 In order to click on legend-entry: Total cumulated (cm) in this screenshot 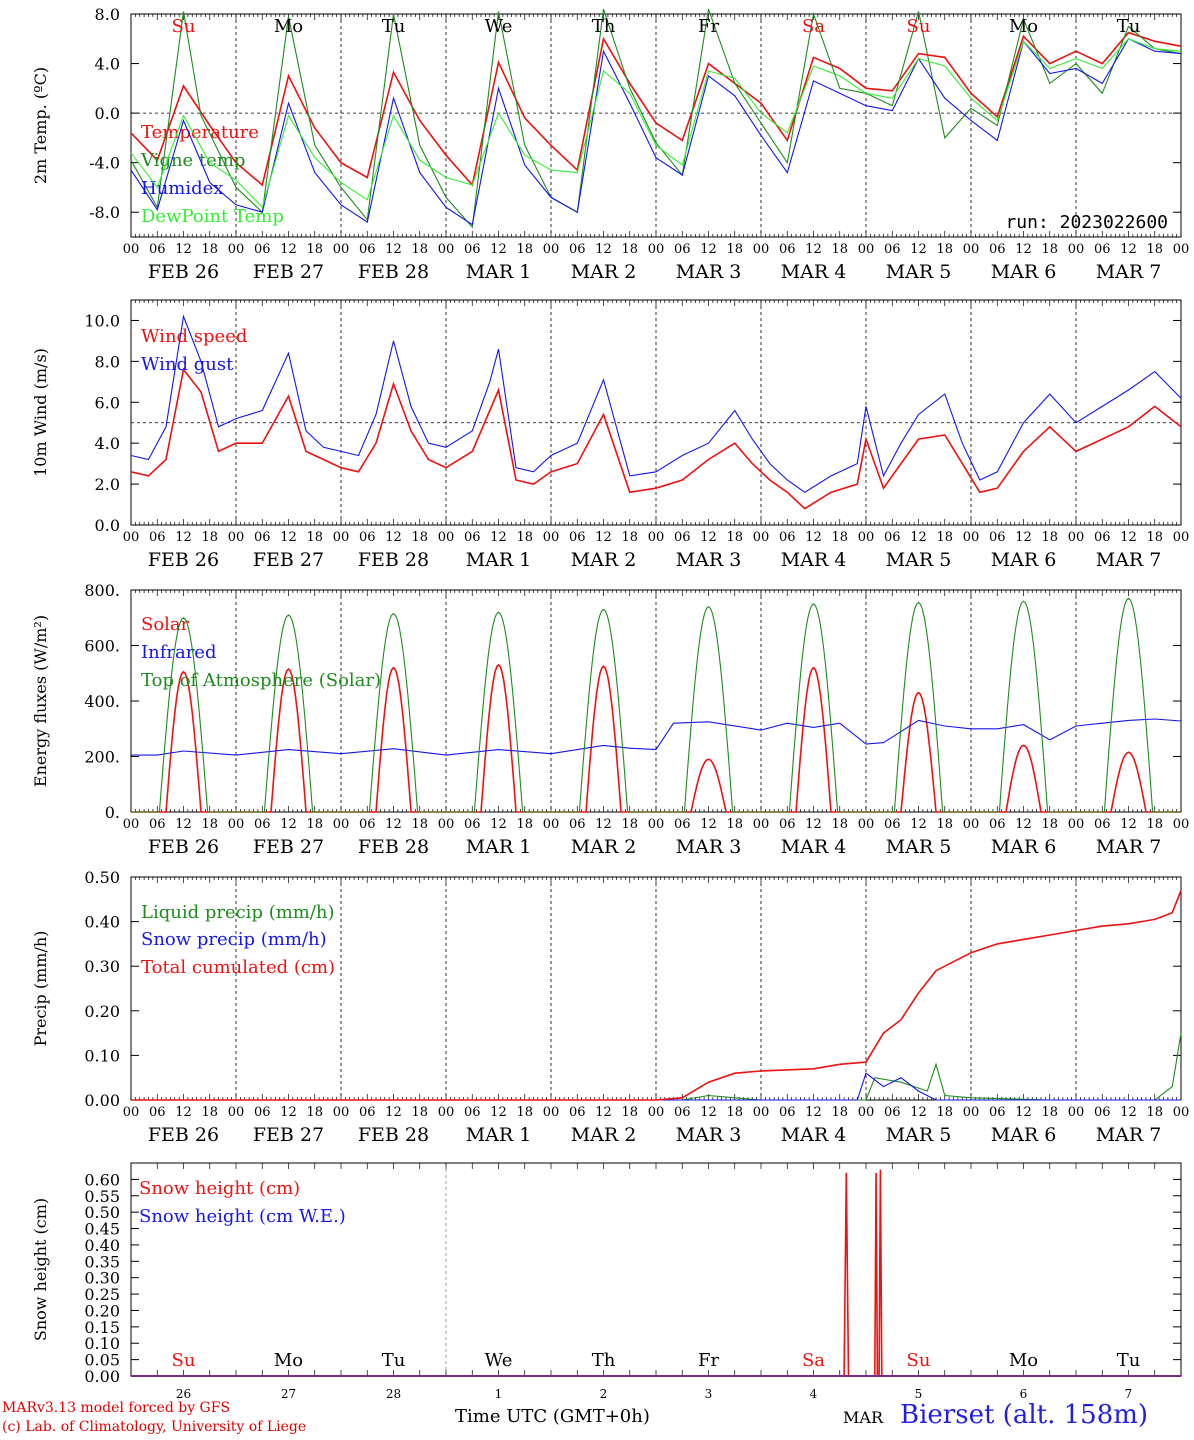, I will do `click(238, 967)`.